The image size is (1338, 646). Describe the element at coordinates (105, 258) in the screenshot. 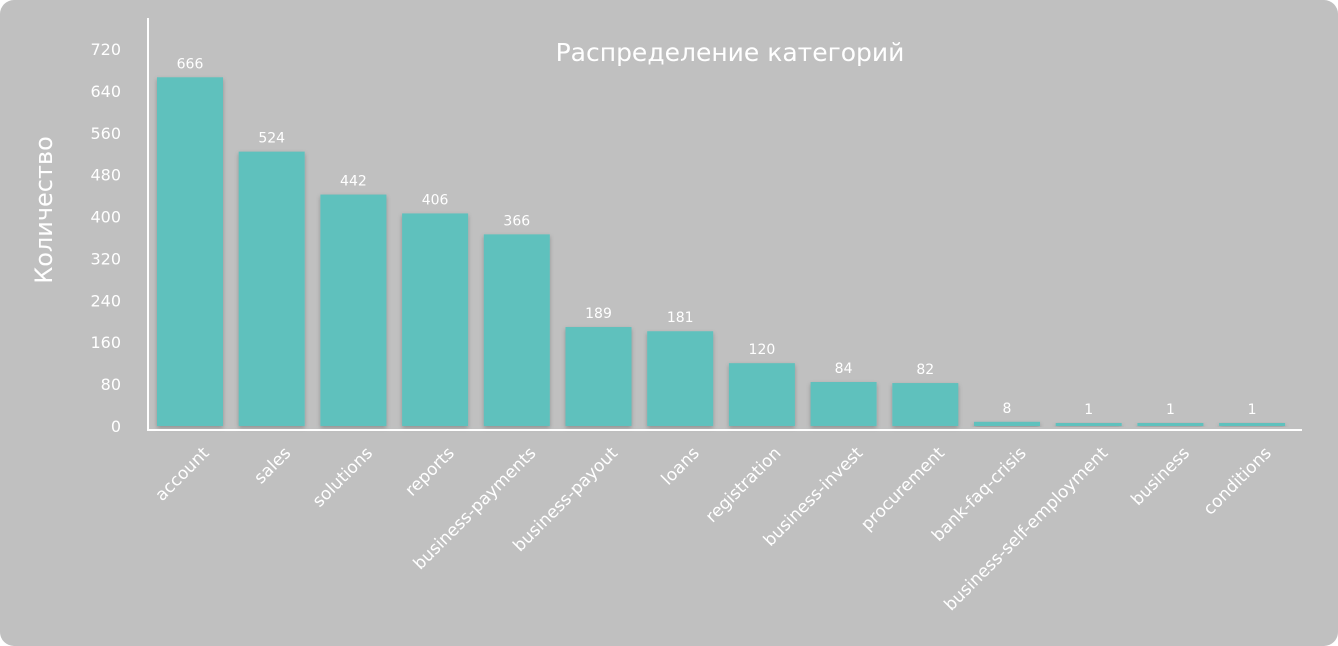

I see `y-tick-label: 320` at that location.